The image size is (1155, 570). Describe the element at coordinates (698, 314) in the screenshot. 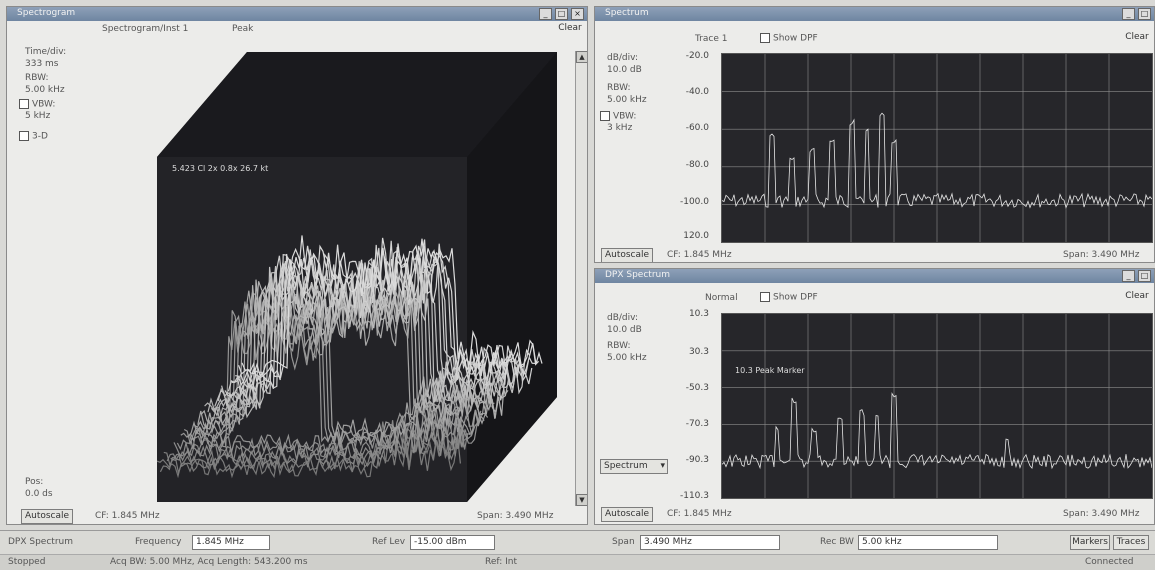

I see `y-tick: 10.3` at that location.